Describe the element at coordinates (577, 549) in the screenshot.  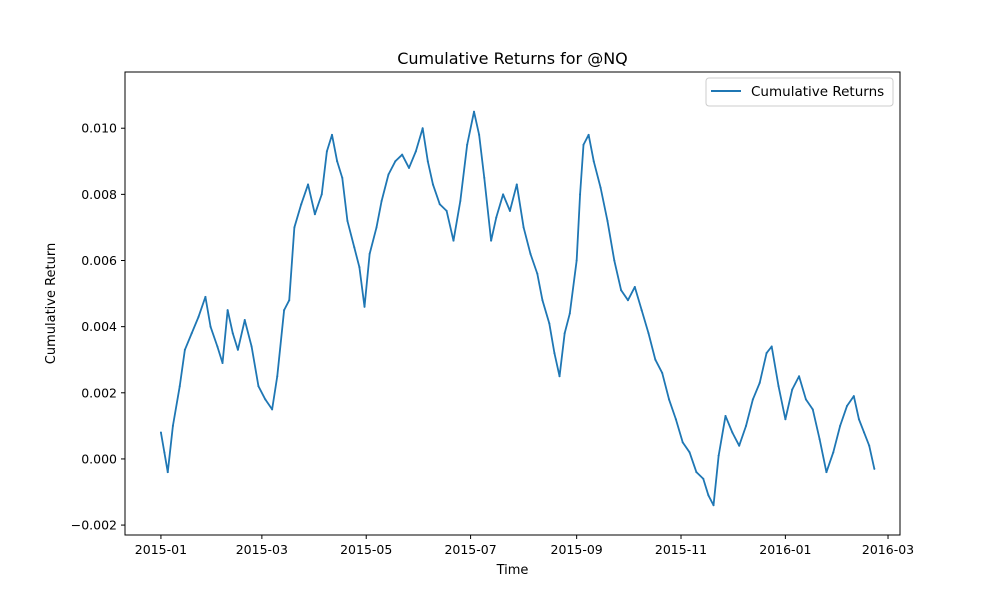
I see `x-tick-label: 2015-09` at that location.